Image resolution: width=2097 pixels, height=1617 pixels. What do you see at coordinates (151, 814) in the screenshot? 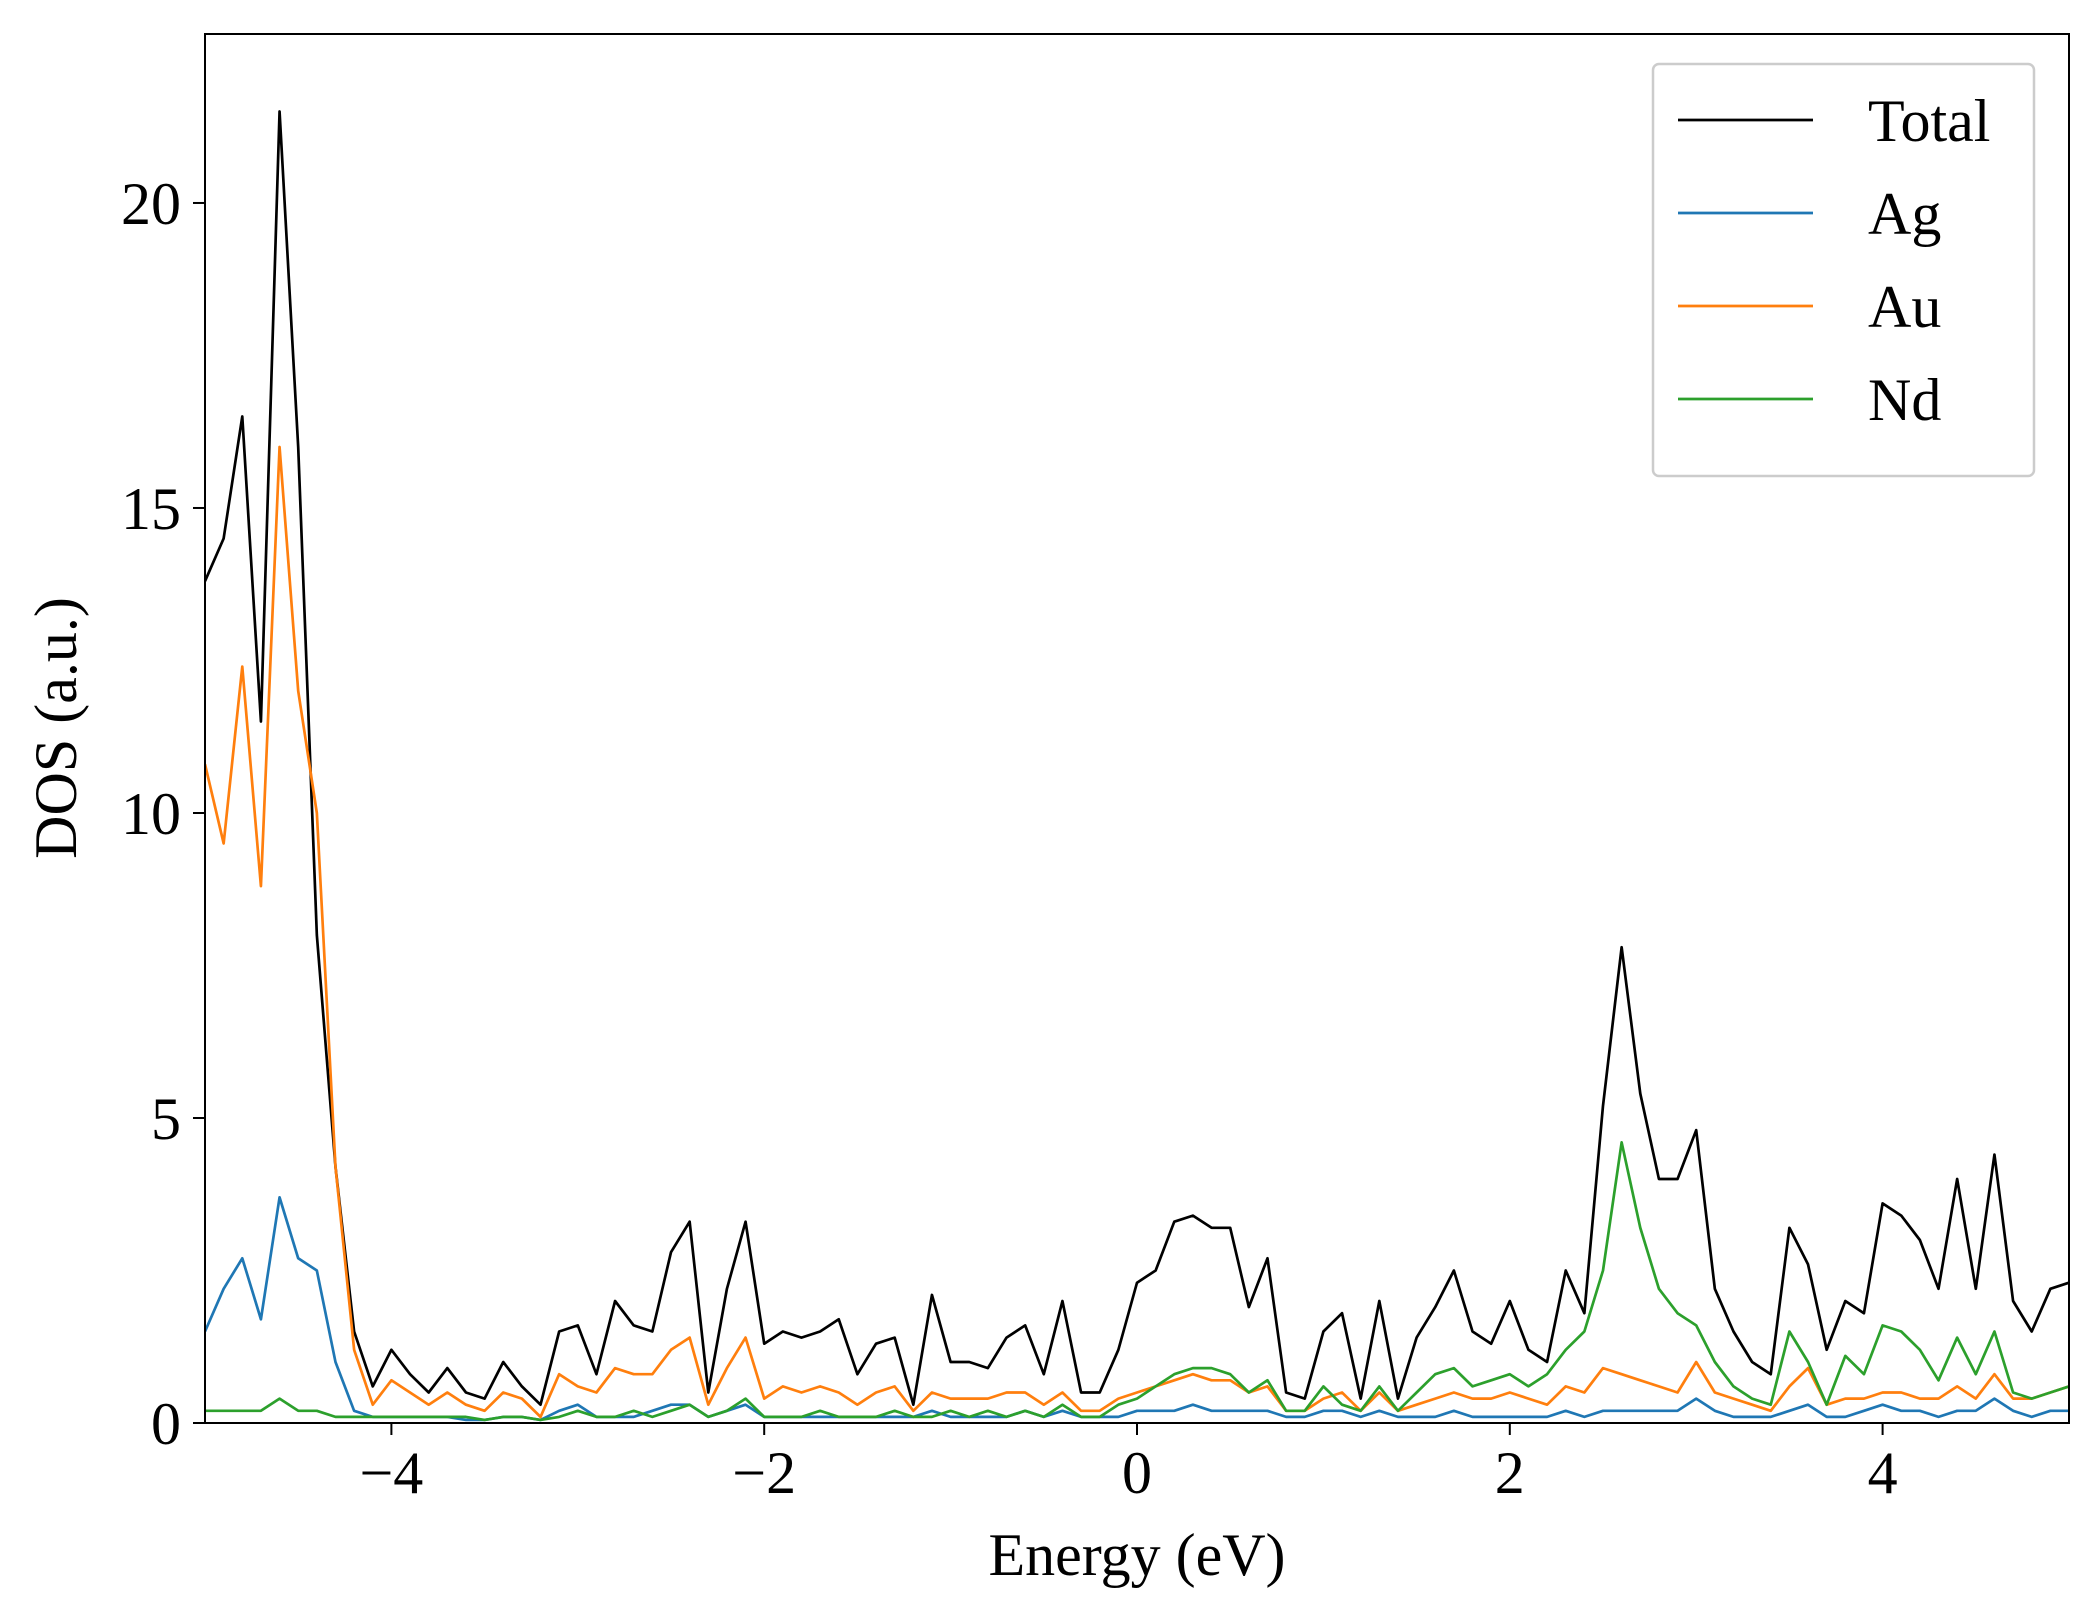
I see `y-tick-label: 10` at bounding box center [151, 814].